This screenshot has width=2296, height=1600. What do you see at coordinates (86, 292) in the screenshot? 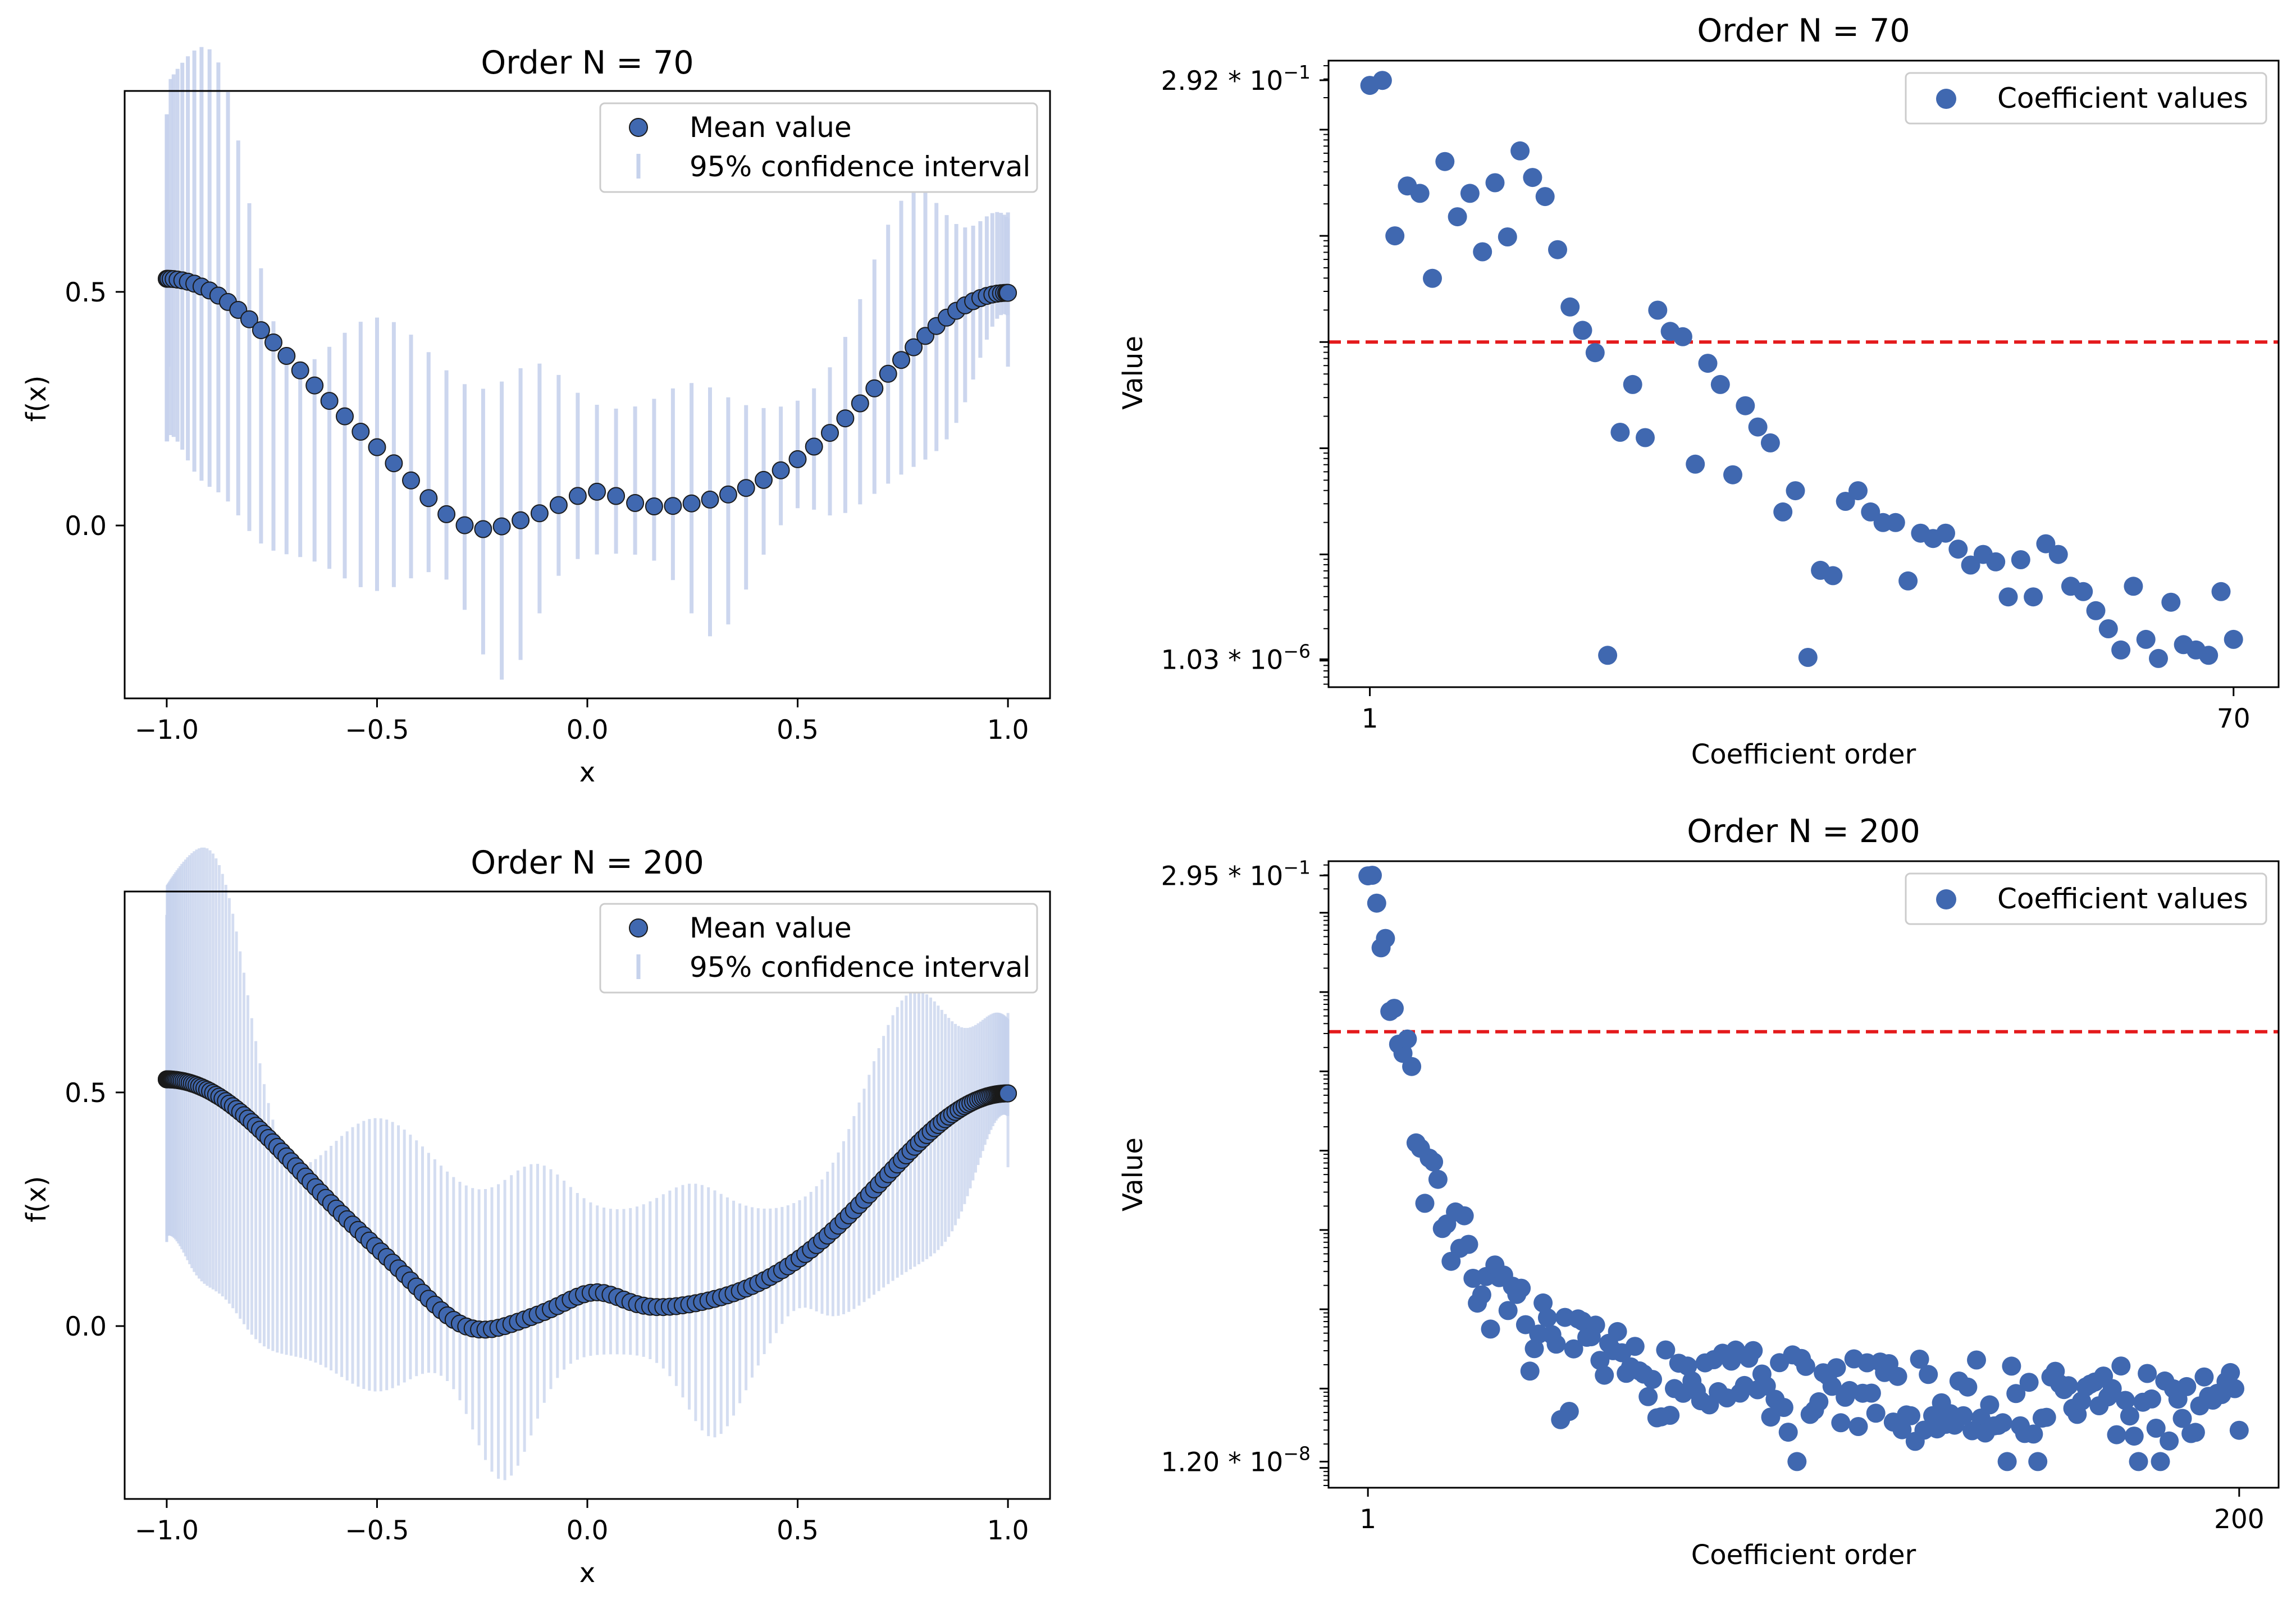
I see `y-tick-label: 0.5` at bounding box center [86, 292].